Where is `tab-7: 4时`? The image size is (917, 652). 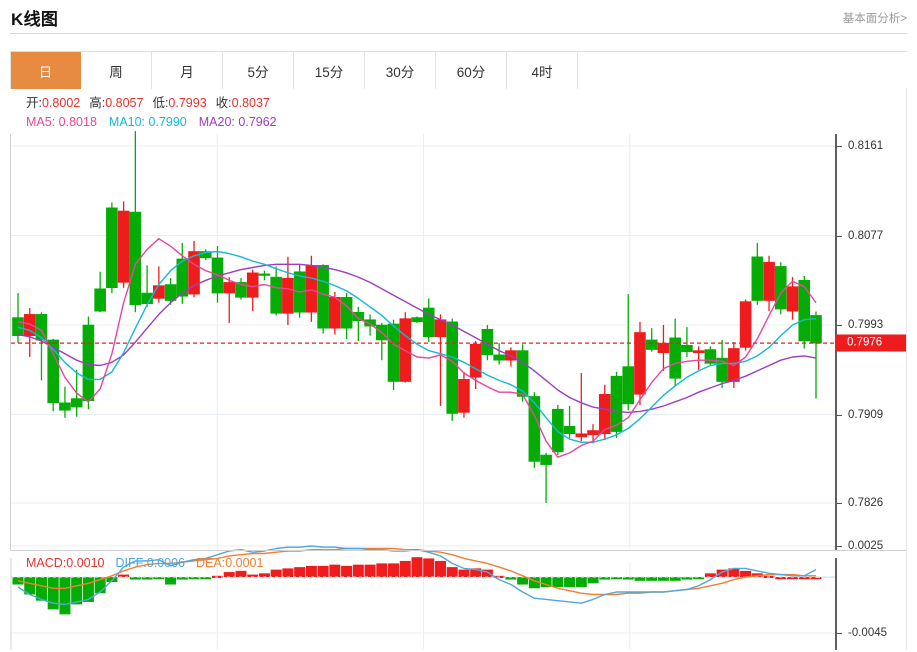 tab-7: 4时 is located at coordinates (542, 70).